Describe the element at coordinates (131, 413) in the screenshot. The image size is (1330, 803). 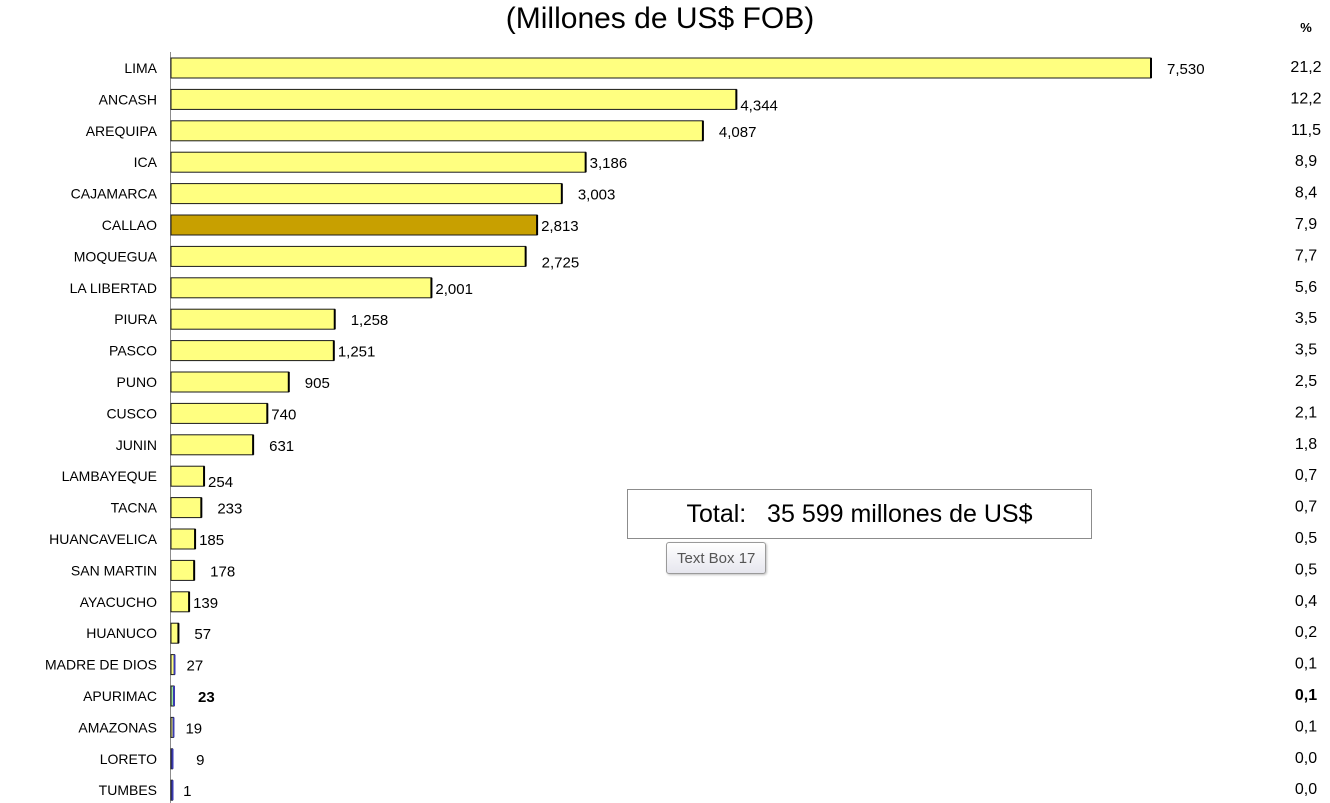
I see `category-label-cusco: CUSCO` at that location.